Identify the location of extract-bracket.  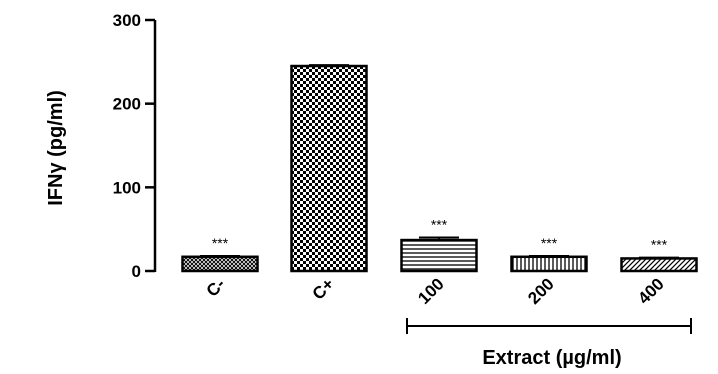
(549, 326).